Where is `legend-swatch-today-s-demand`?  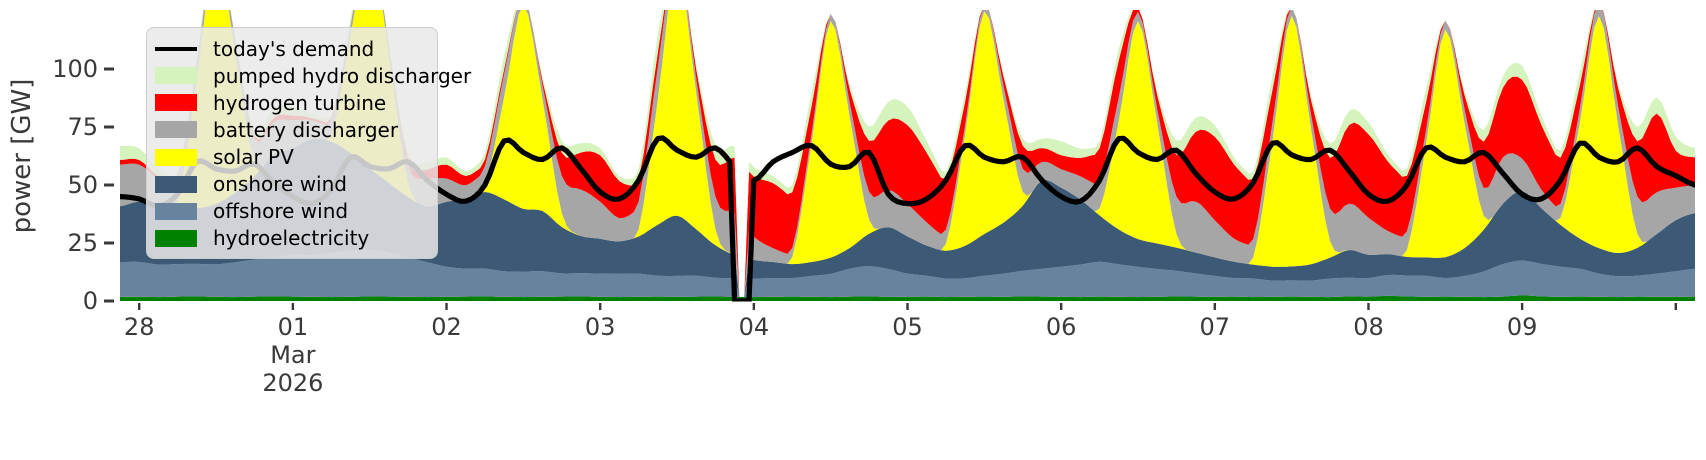 legend-swatch-today-s-demand is located at coordinates (176, 48).